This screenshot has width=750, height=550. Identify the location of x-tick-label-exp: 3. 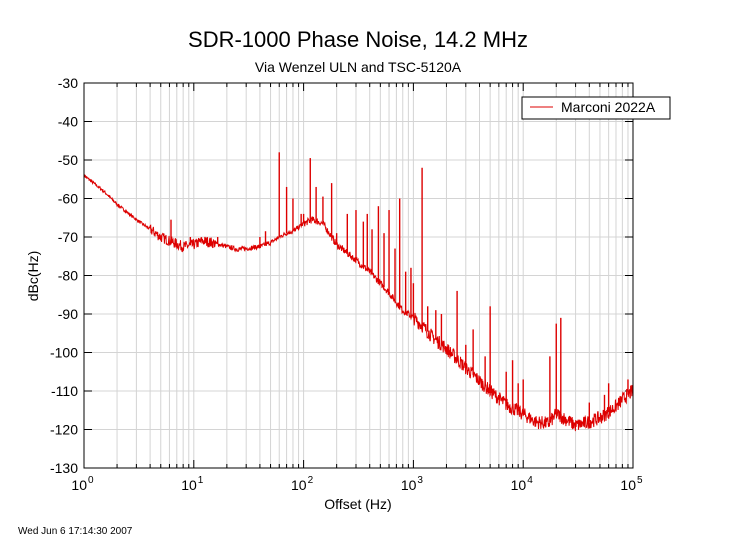
(420, 480).